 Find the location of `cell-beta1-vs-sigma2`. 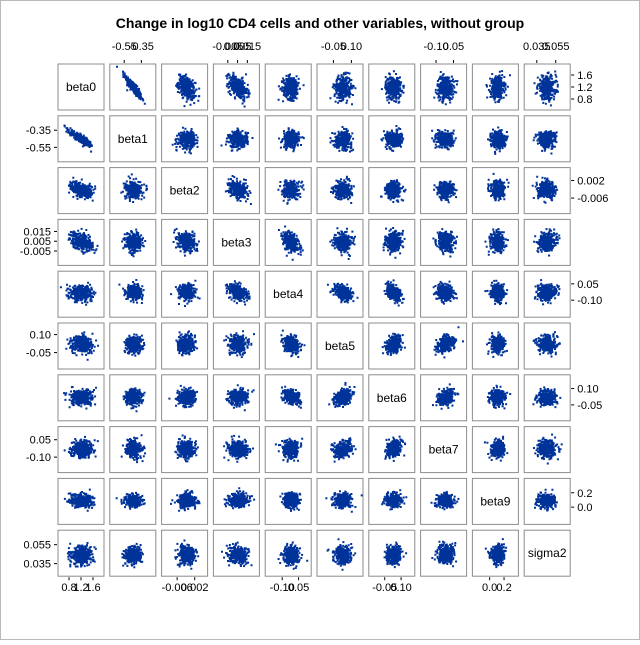

cell-beta1-vs-sigma2 is located at coordinates (547, 139).